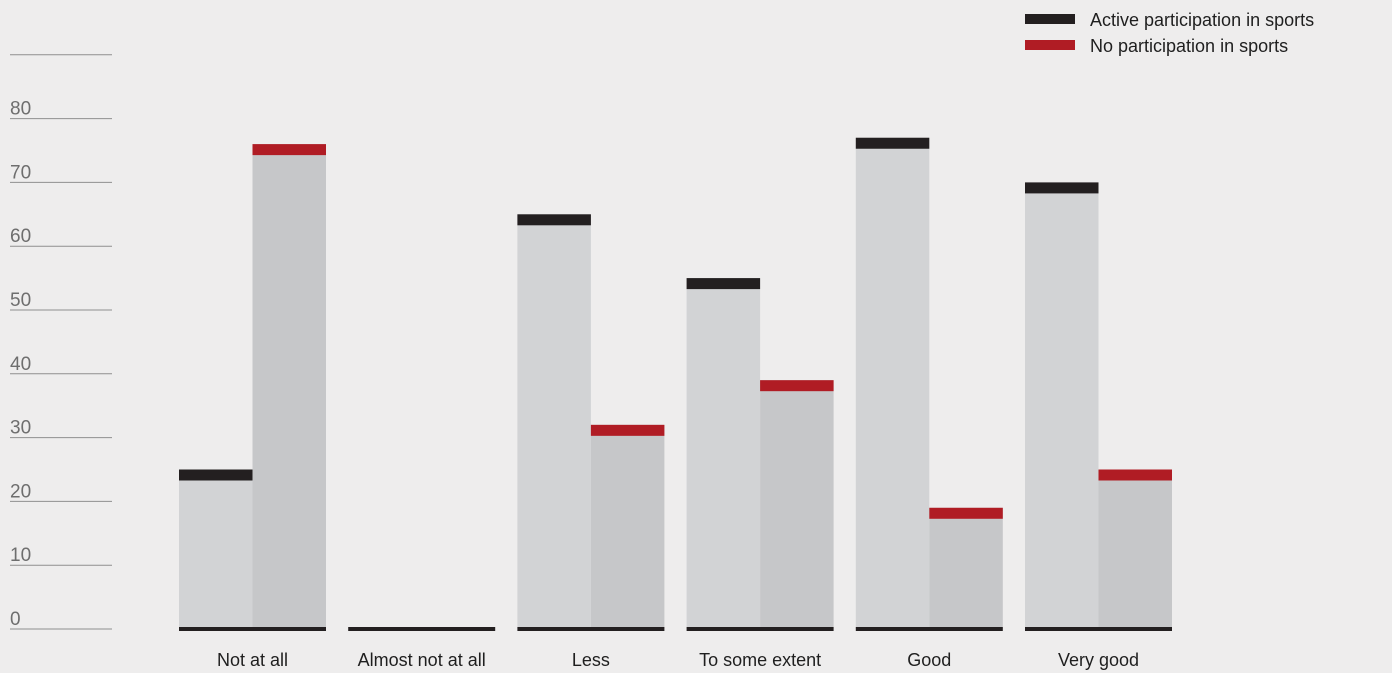  Describe the element at coordinates (20, 172) in the screenshot. I see `y-tick-label: 70` at that location.